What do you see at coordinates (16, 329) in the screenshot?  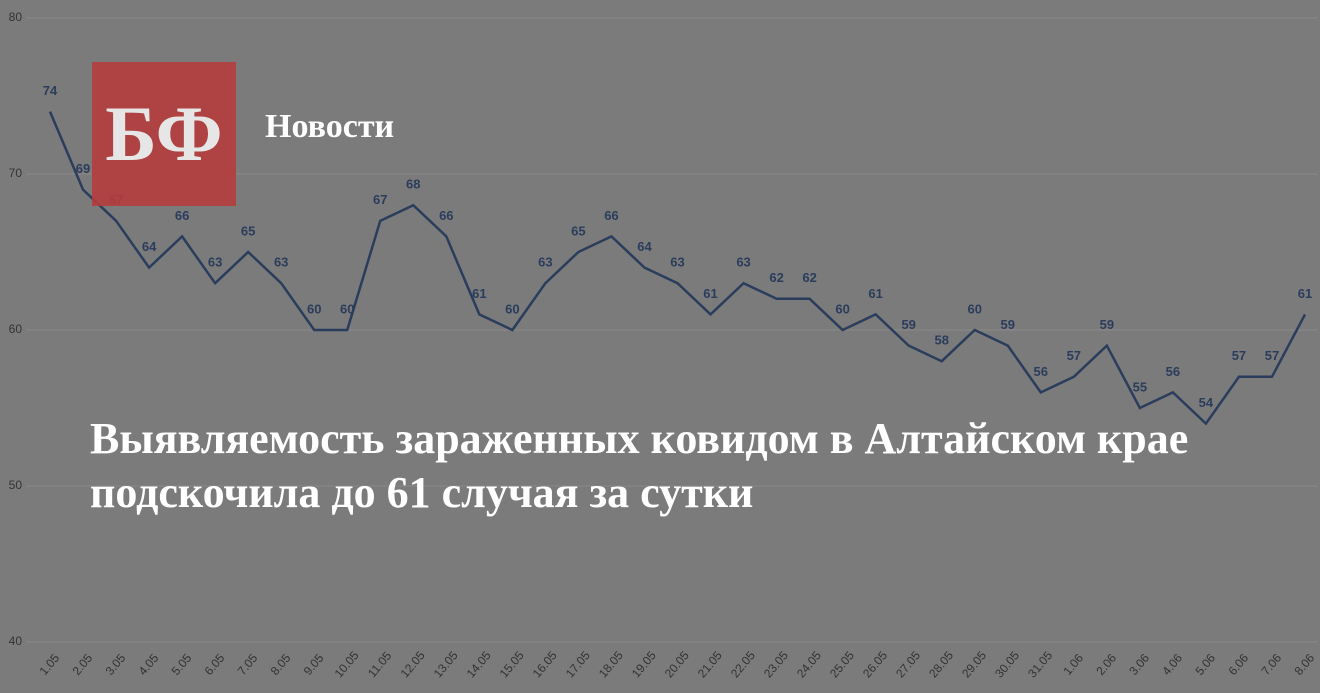 I see `y-tick-label: 60` at bounding box center [16, 329].